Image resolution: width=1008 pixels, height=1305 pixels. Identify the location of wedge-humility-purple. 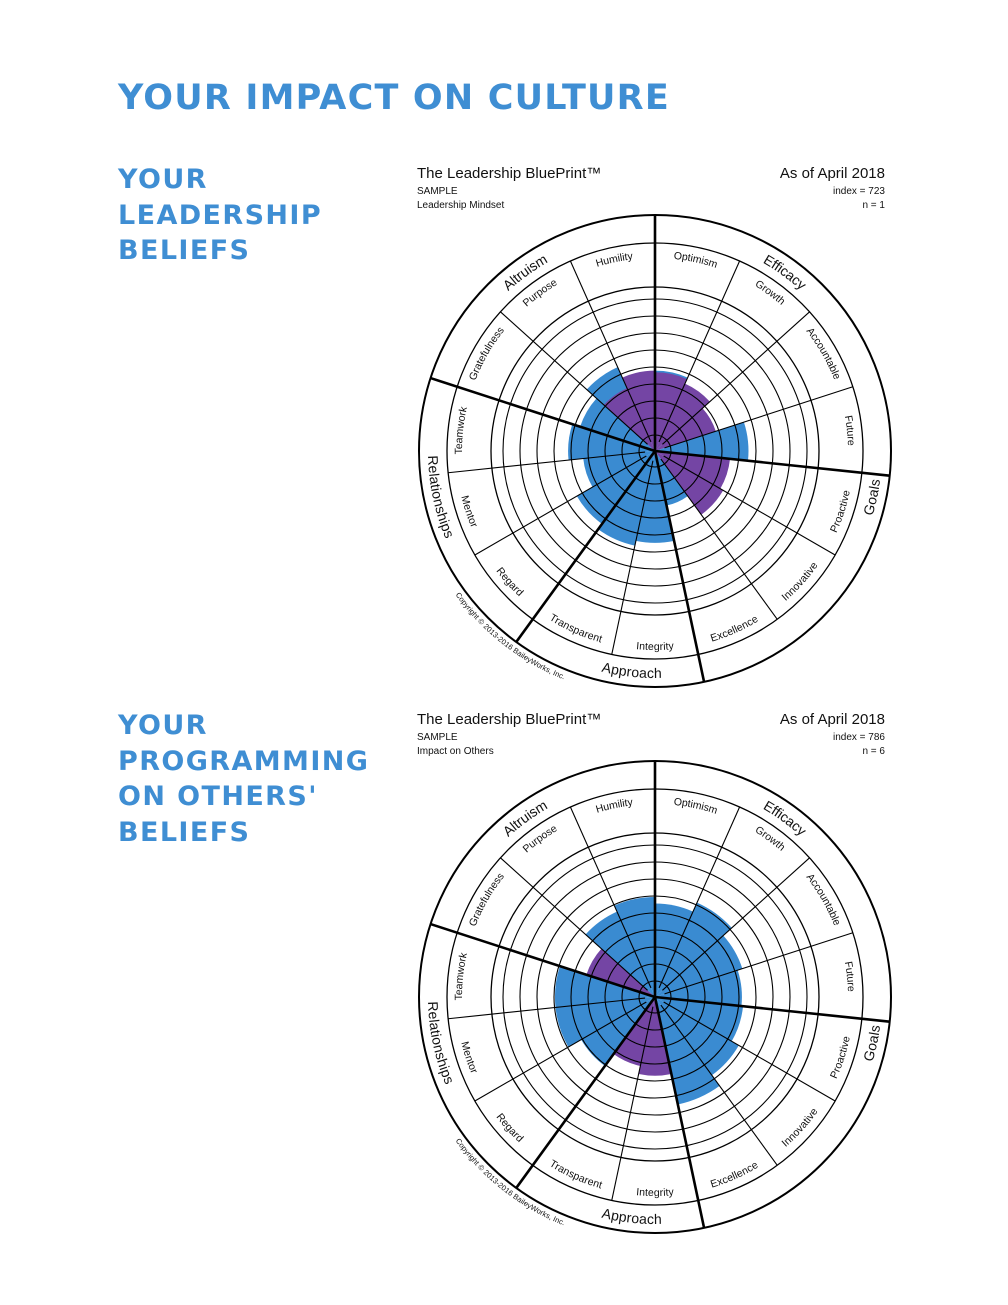
(638, 410).